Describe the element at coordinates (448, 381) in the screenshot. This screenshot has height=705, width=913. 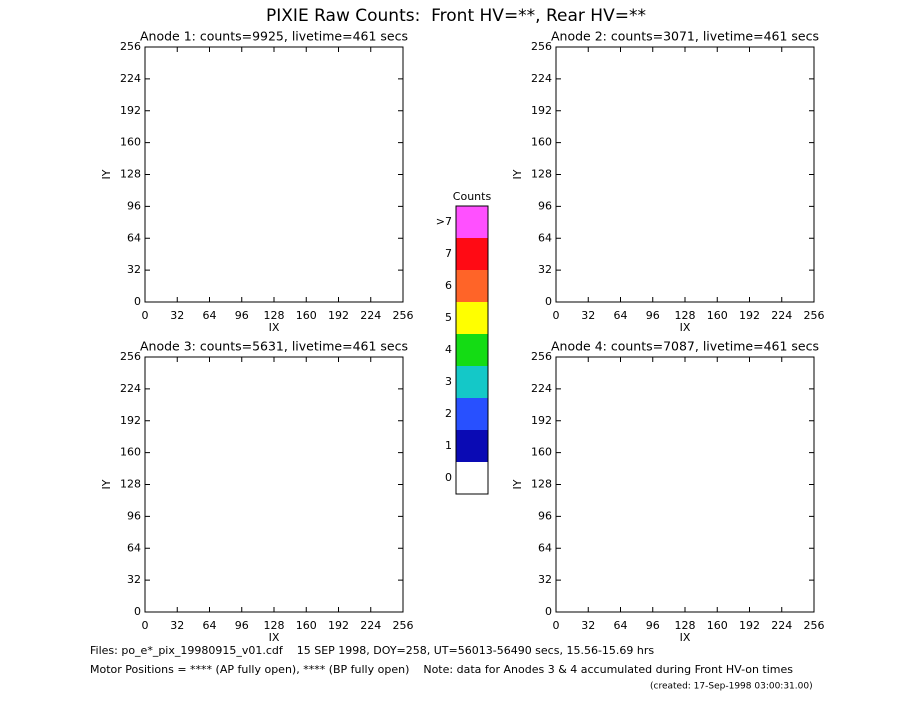
I see `colorbar-label: 3` at that location.